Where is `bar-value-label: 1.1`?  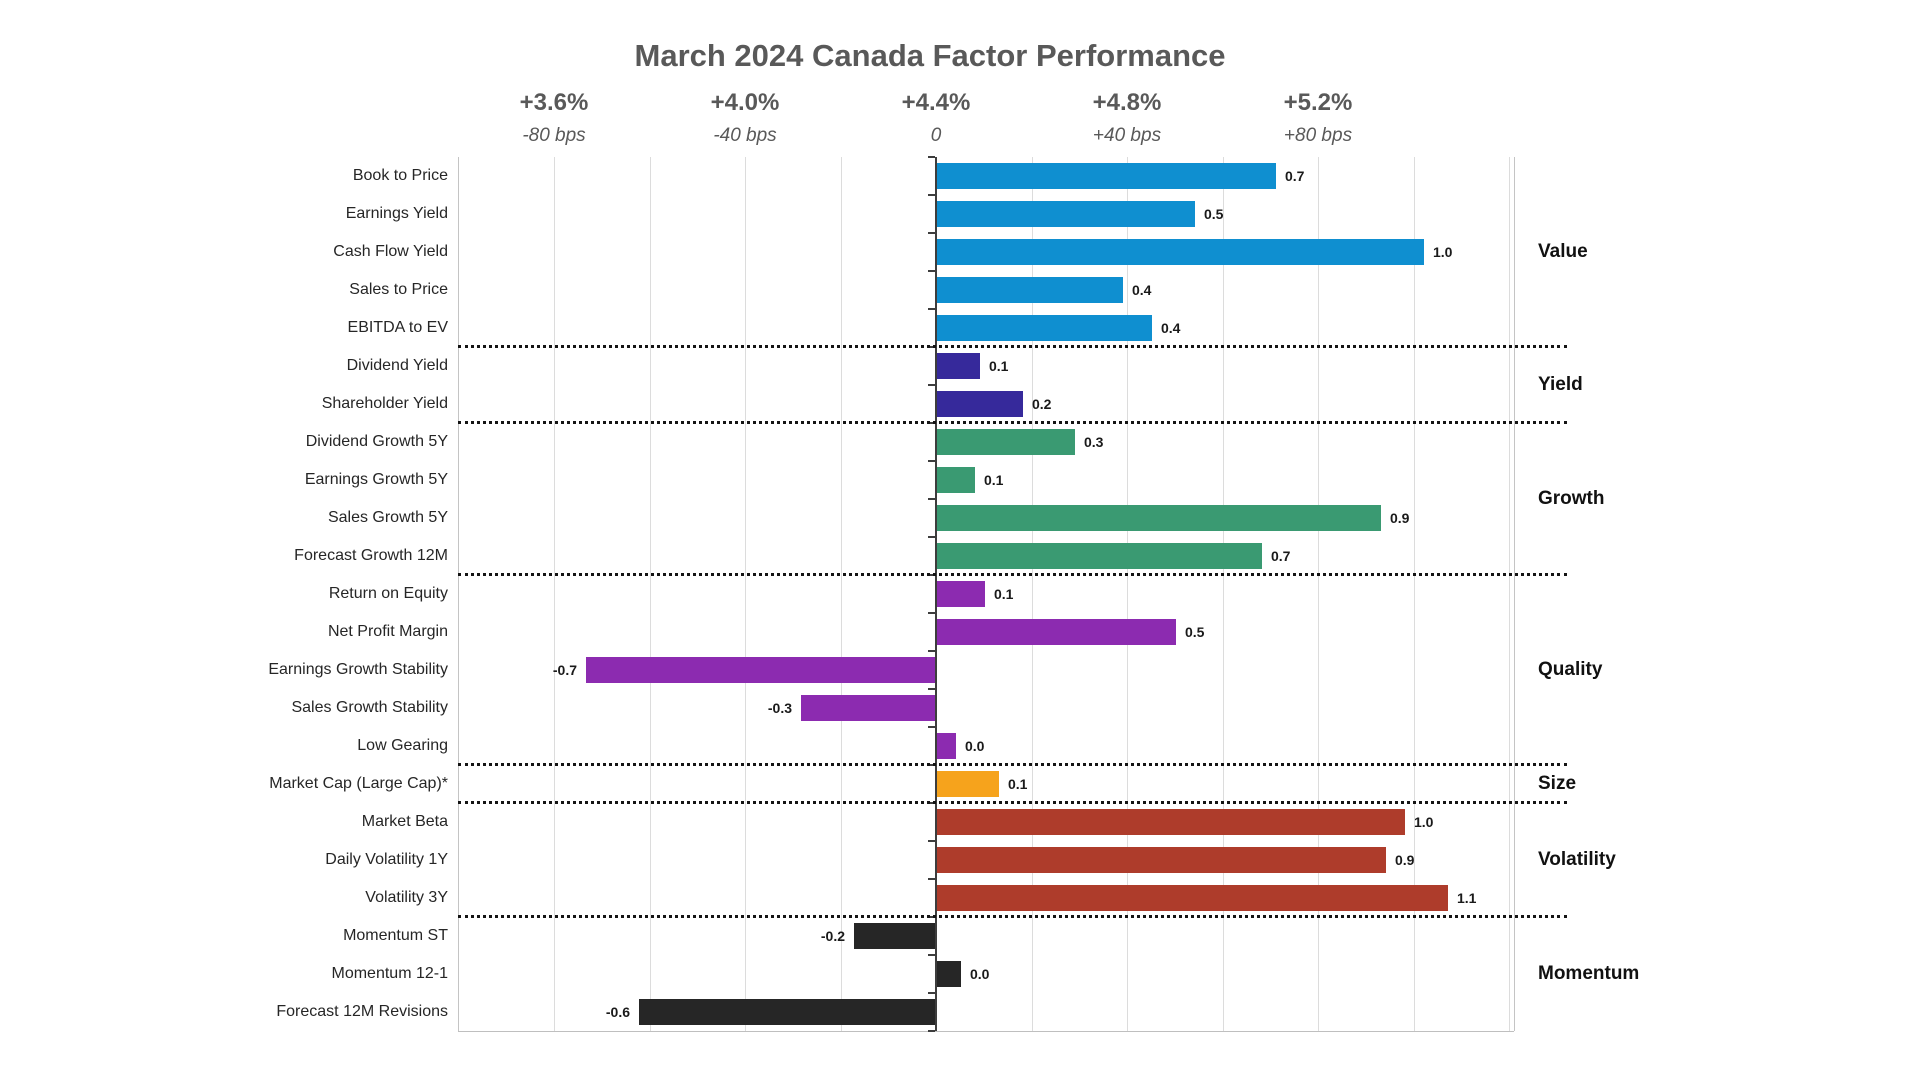
bar-value-label: 1.1 is located at coordinates (1467, 898).